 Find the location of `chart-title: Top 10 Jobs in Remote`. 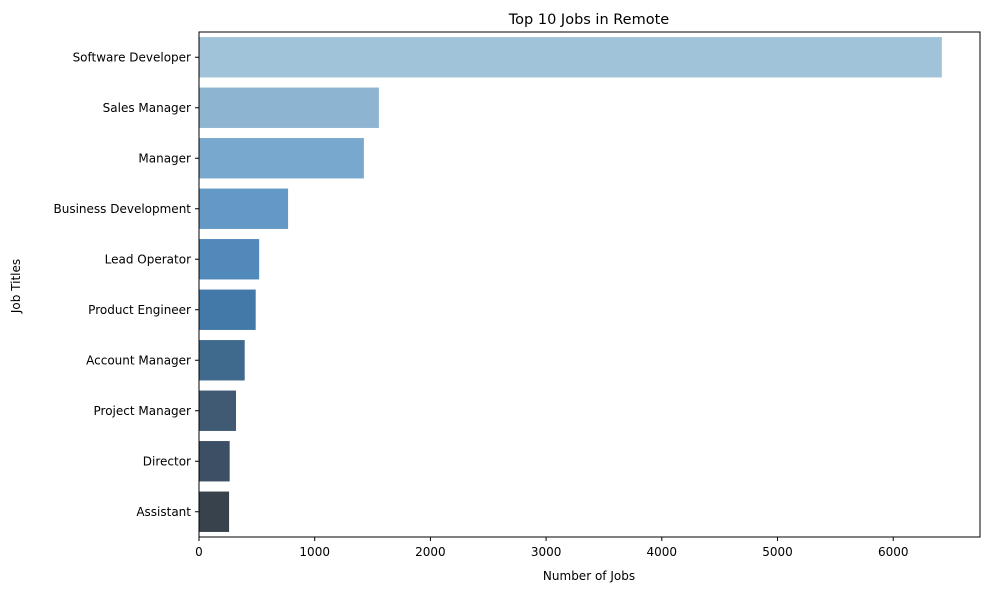

chart-title: Top 10 Jobs in Remote is located at coordinates (589, 20).